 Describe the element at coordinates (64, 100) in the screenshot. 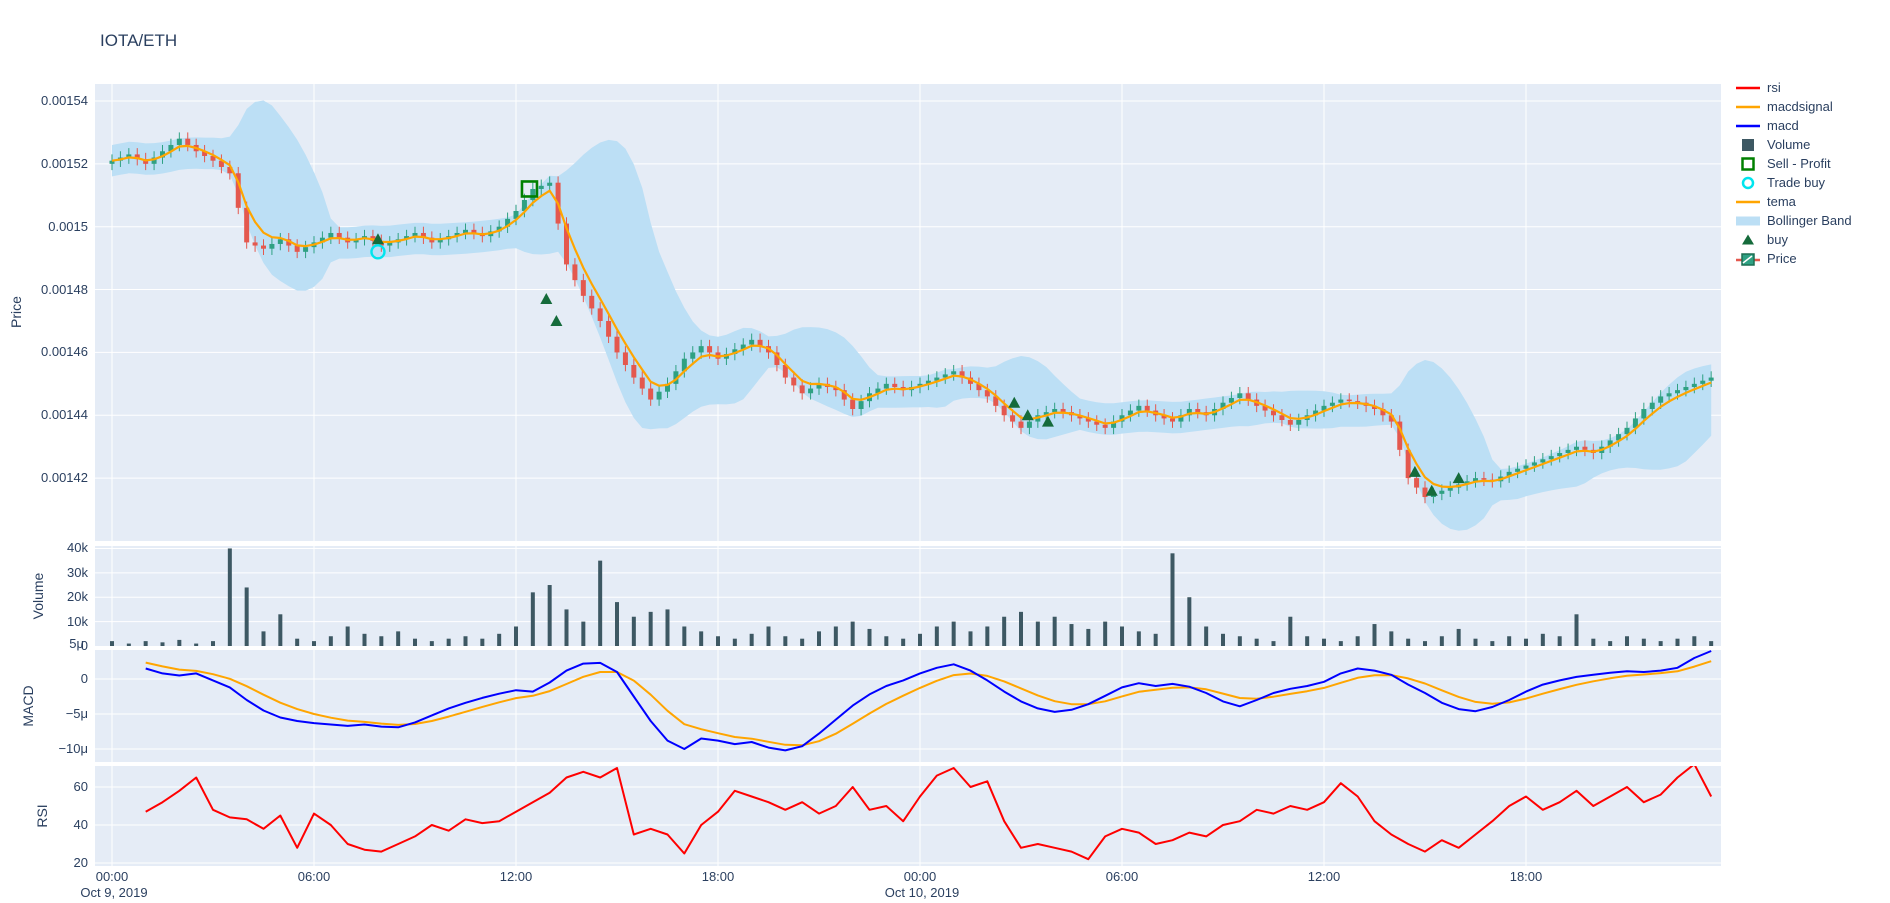

I see `price-tick-label: 0.00154` at that location.